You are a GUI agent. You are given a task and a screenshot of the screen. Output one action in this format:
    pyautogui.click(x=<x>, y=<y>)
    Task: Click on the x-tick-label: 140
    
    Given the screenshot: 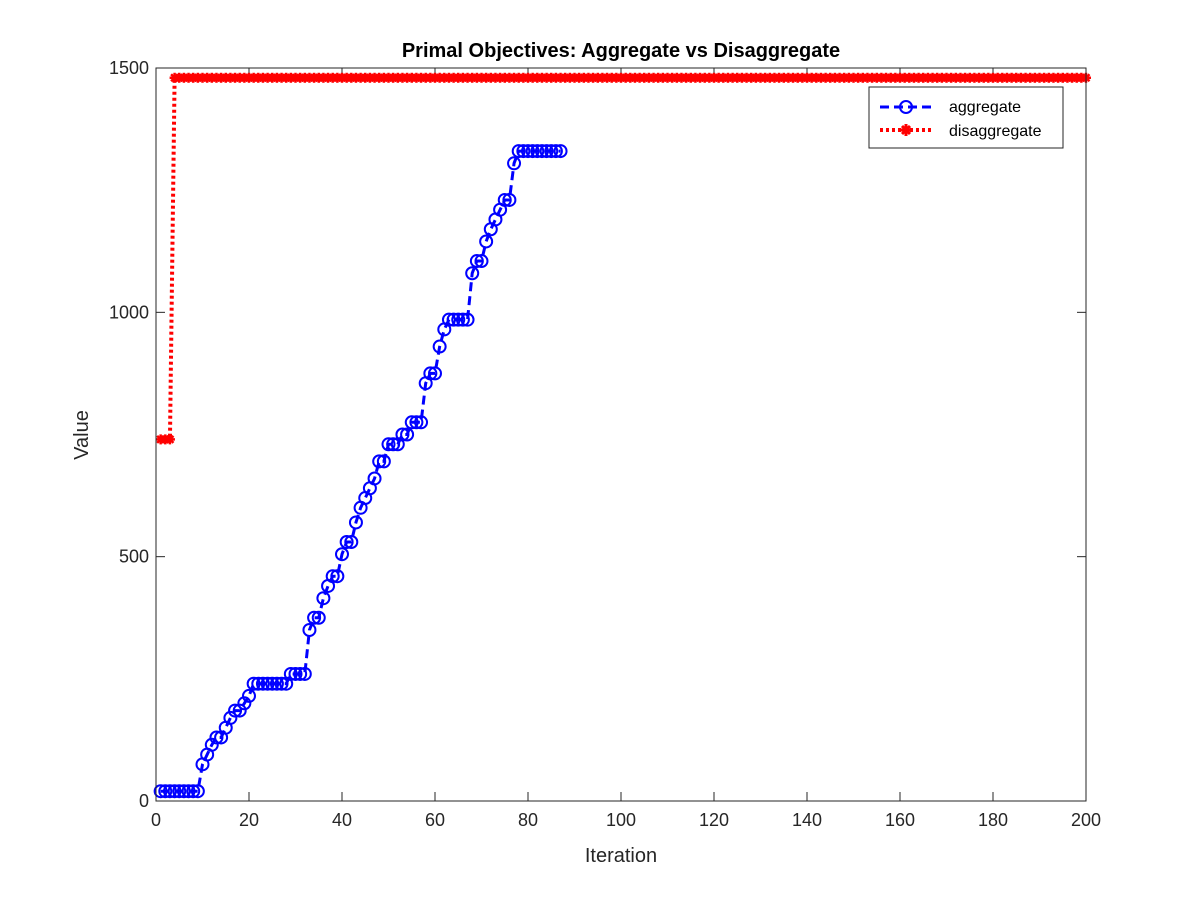 What is the action you would take?
    pyautogui.click(x=807, y=820)
    